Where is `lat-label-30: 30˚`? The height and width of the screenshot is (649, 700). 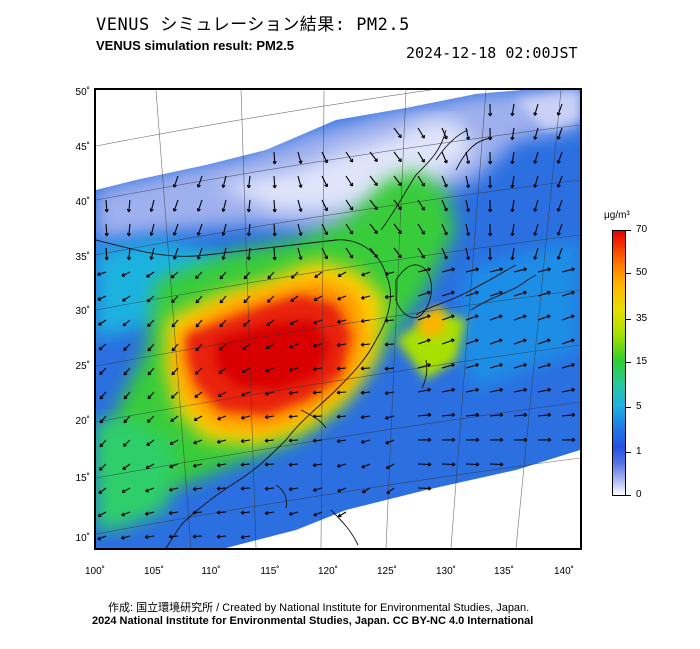
lat-label-30: 30˚ is located at coordinates (82, 311).